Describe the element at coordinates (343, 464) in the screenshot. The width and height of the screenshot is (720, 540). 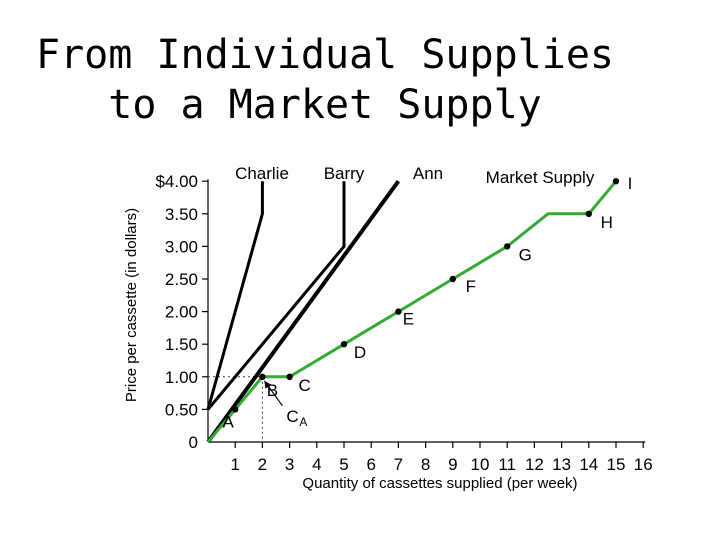
I see `x-tick-label: 5` at that location.